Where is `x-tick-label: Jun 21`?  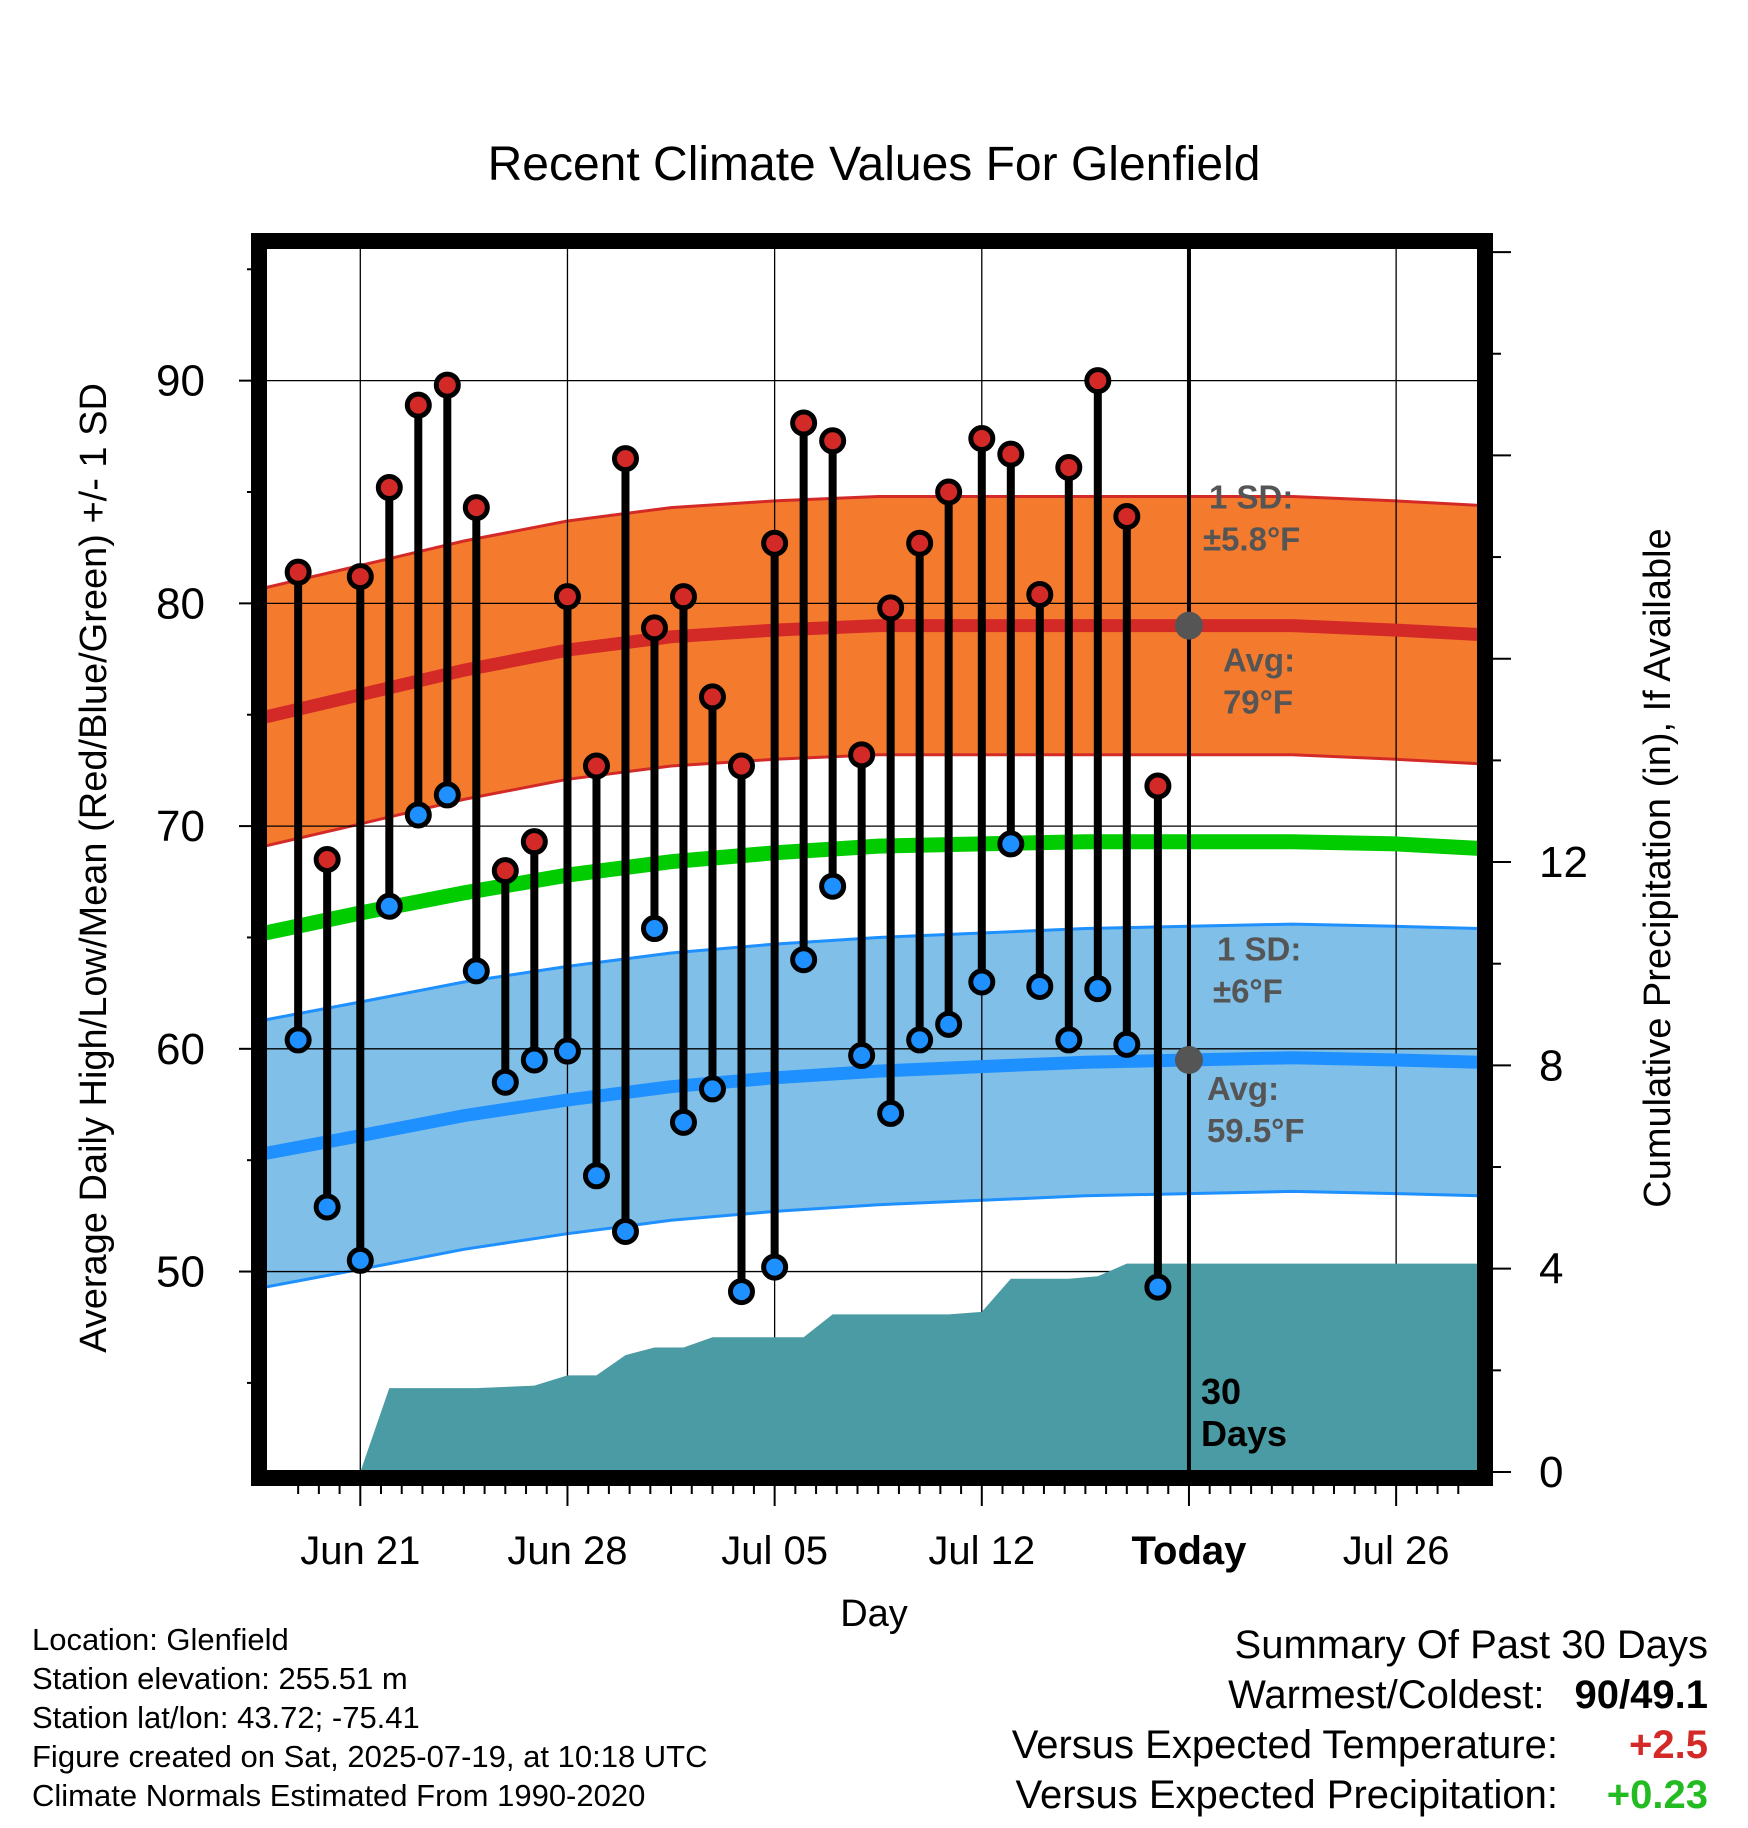 x-tick-label: Jun 21 is located at coordinates (360, 1551).